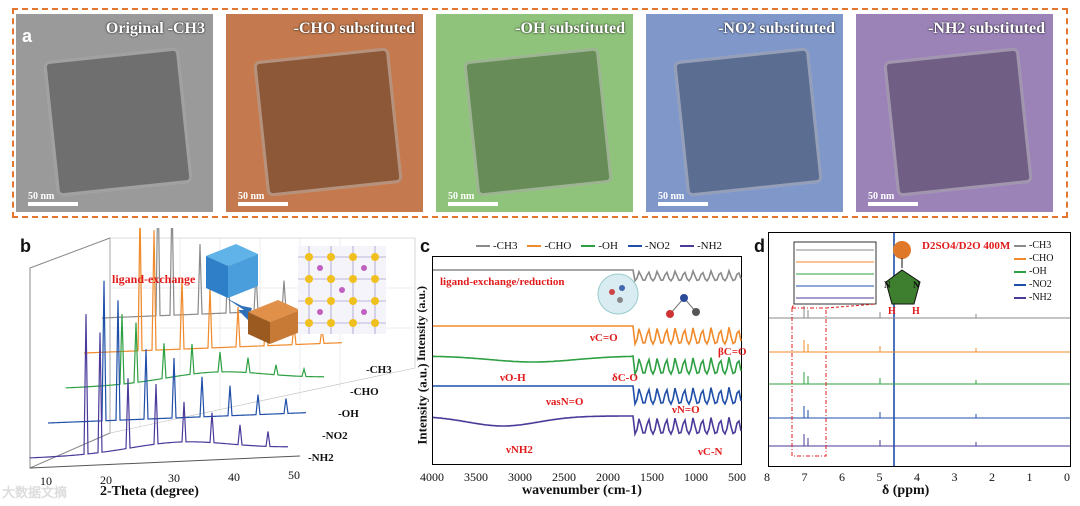 This screenshot has height=506, width=1080. I want to click on nmr-legend-row: -CHO, so click(1033, 259).